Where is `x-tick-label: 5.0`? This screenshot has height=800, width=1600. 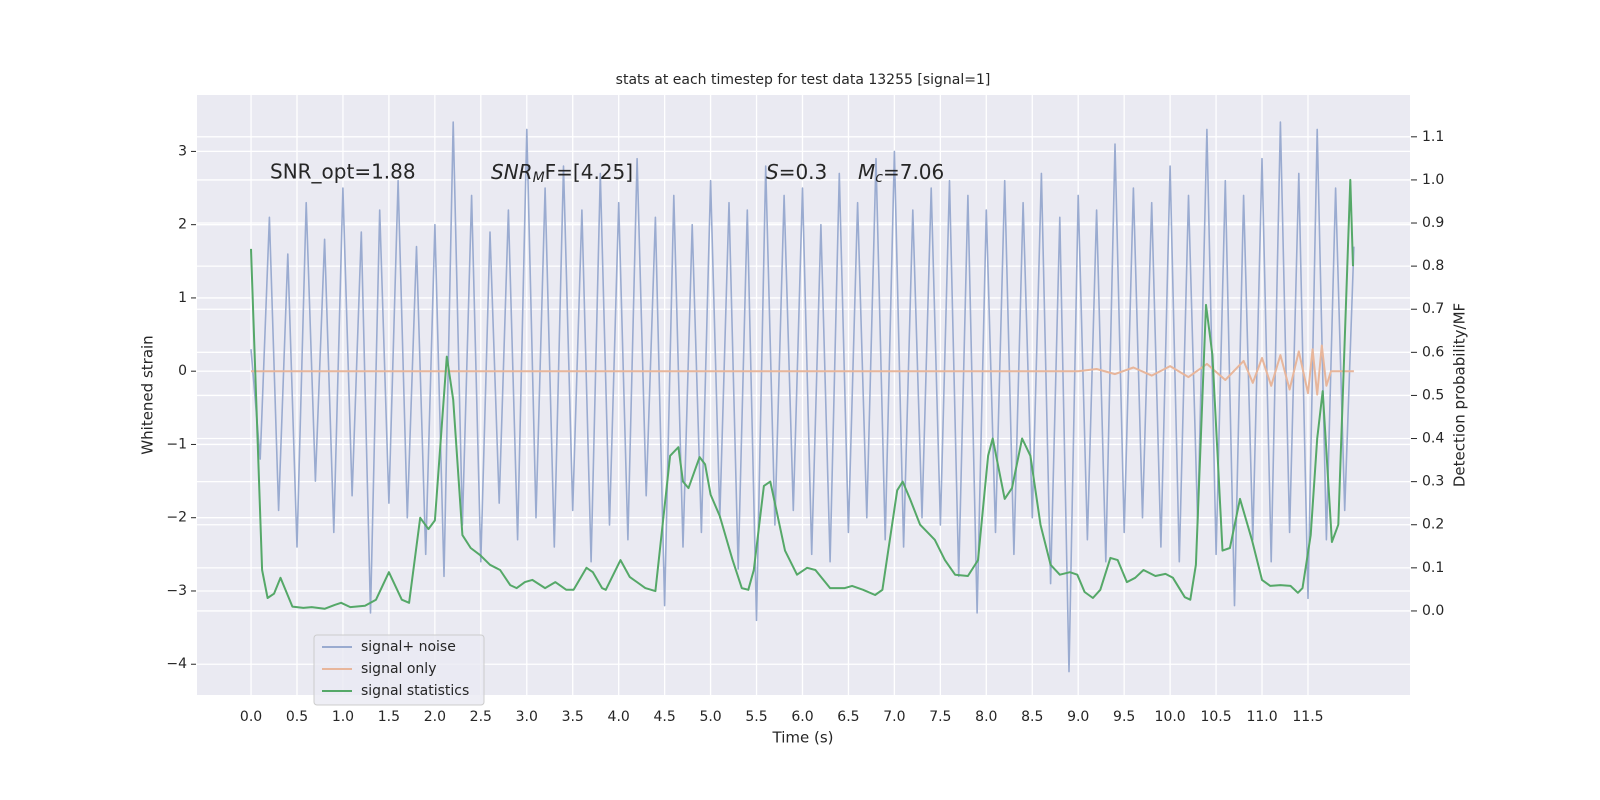
x-tick-label: 5.0 is located at coordinates (710, 717).